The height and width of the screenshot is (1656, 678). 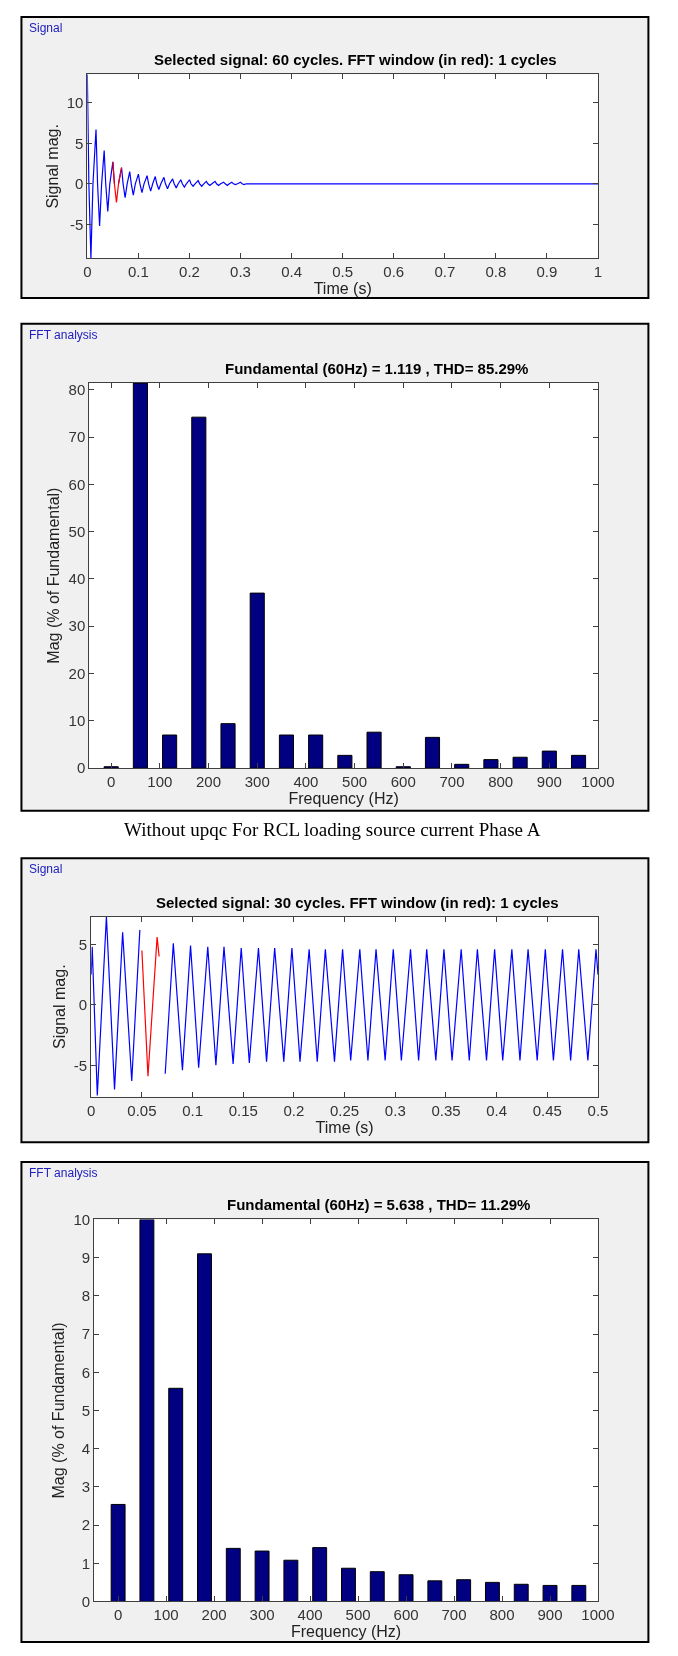 I want to click on y-tick-label: 20, so click(x=77, y=673).